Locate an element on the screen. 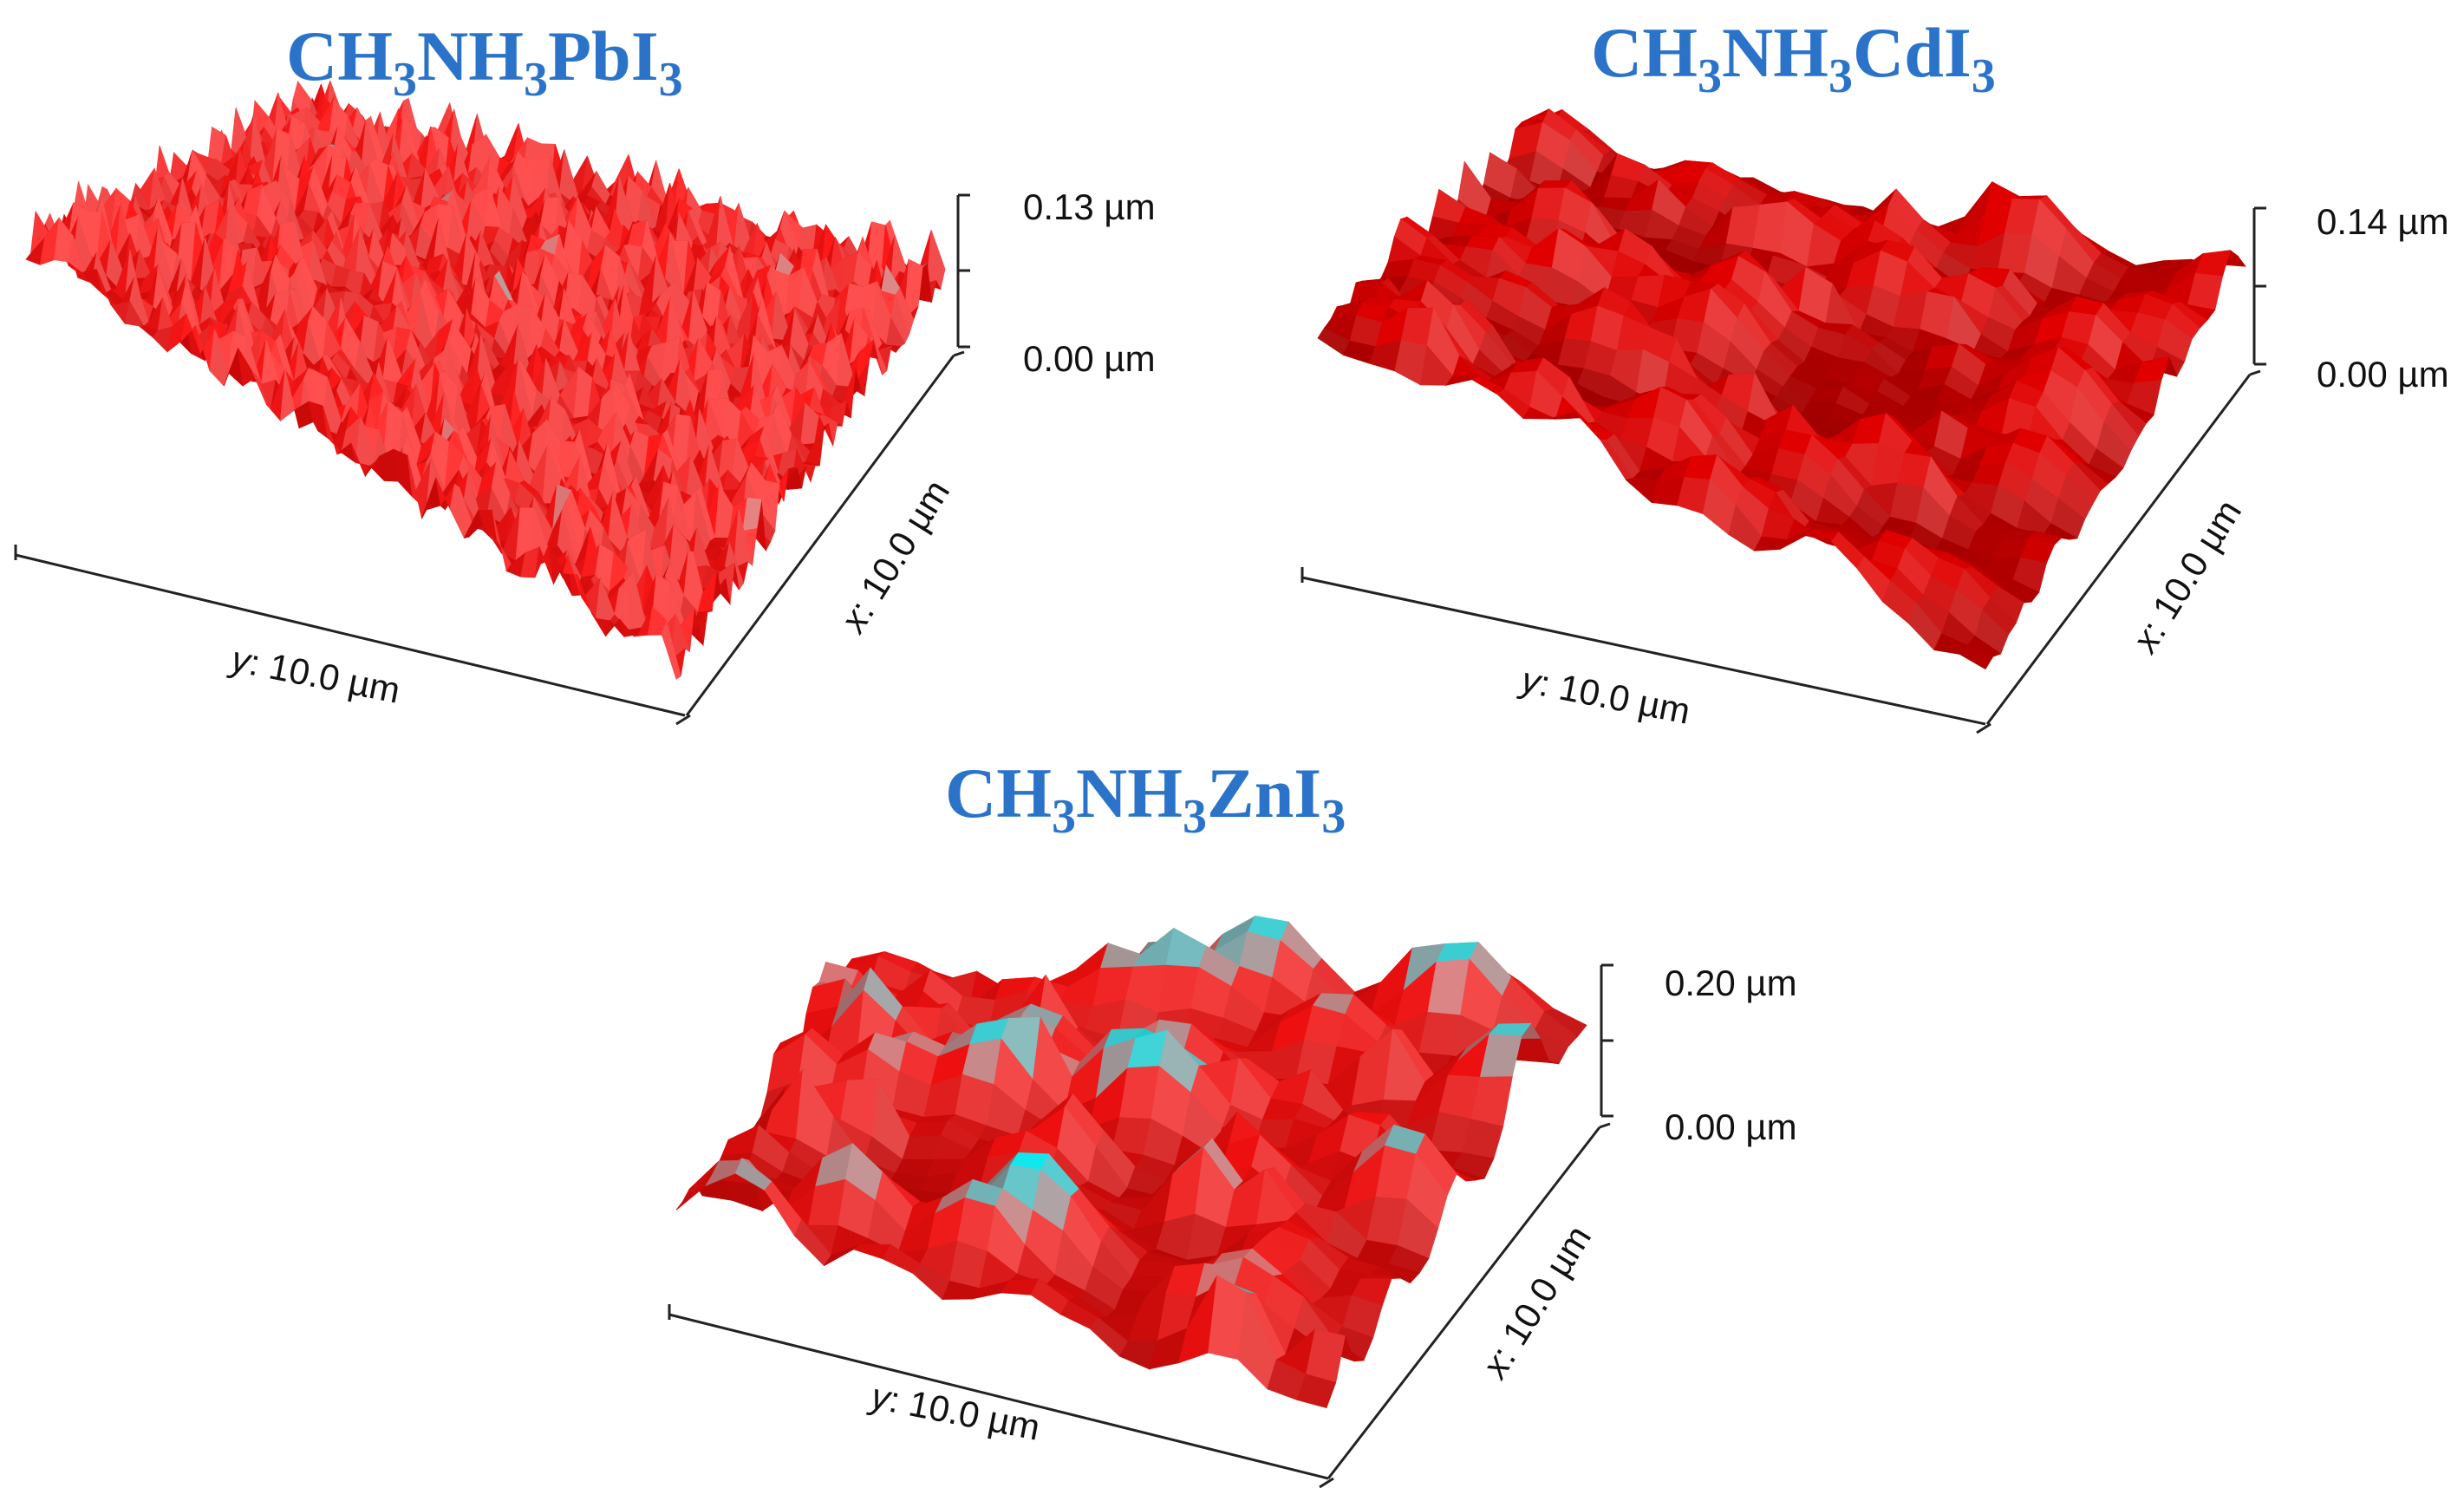  formula-text: CdI is located at coordinates (1912, 52).